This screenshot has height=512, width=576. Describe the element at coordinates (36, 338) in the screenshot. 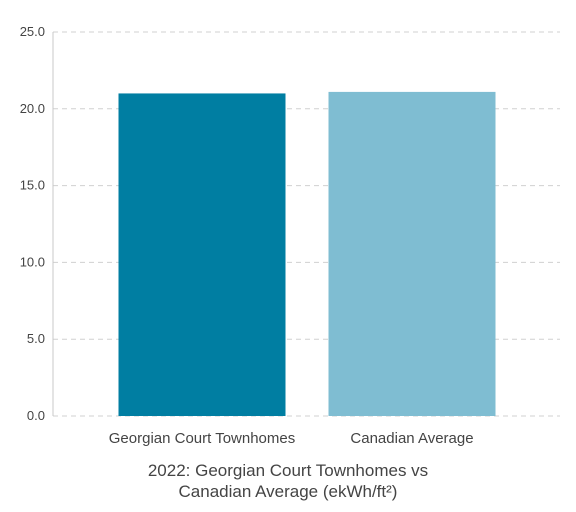

I see `y-tick-label: 5.0` at that location.